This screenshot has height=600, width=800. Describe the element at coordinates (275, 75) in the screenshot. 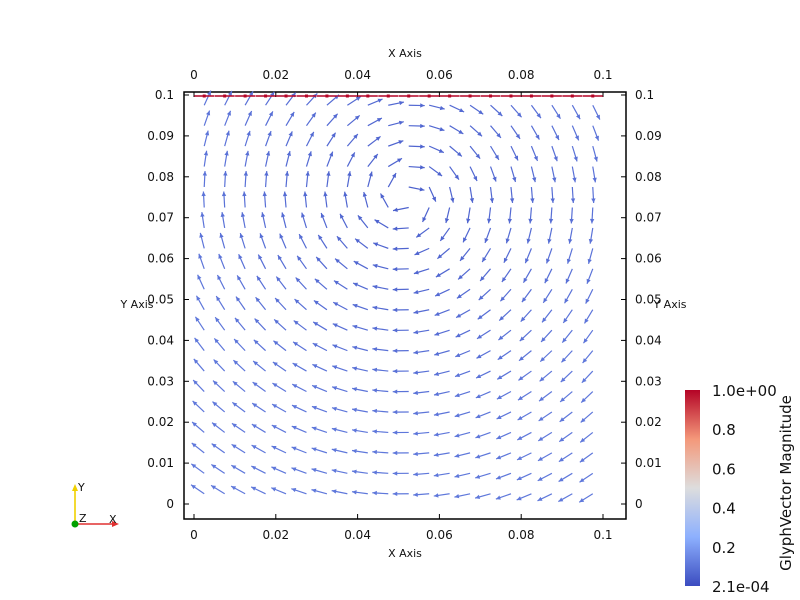

I see `x-tick-label: 0.02` at that location.